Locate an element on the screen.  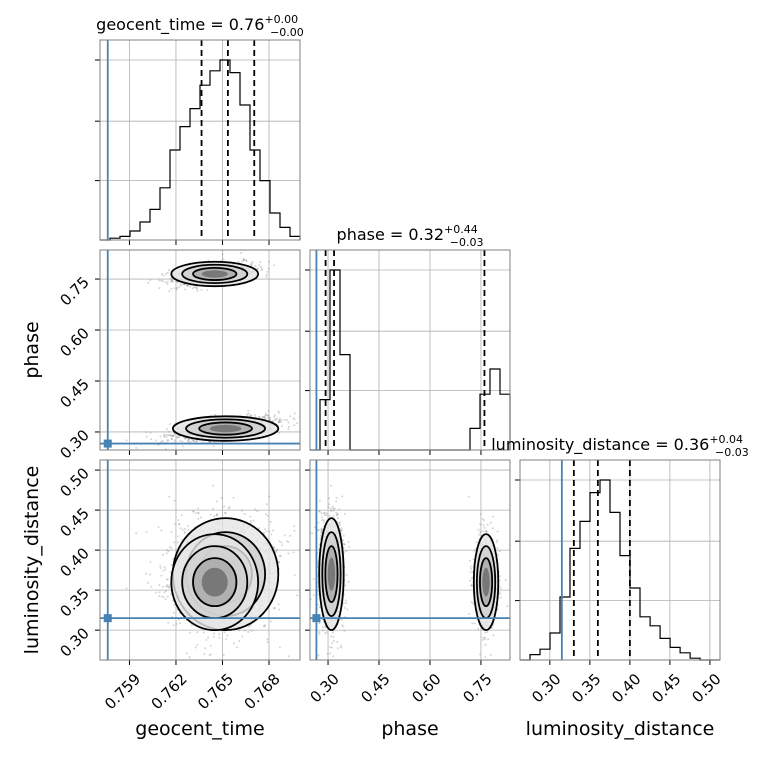
x-tick-label: 0.759 is located at coordinates (122, 691).